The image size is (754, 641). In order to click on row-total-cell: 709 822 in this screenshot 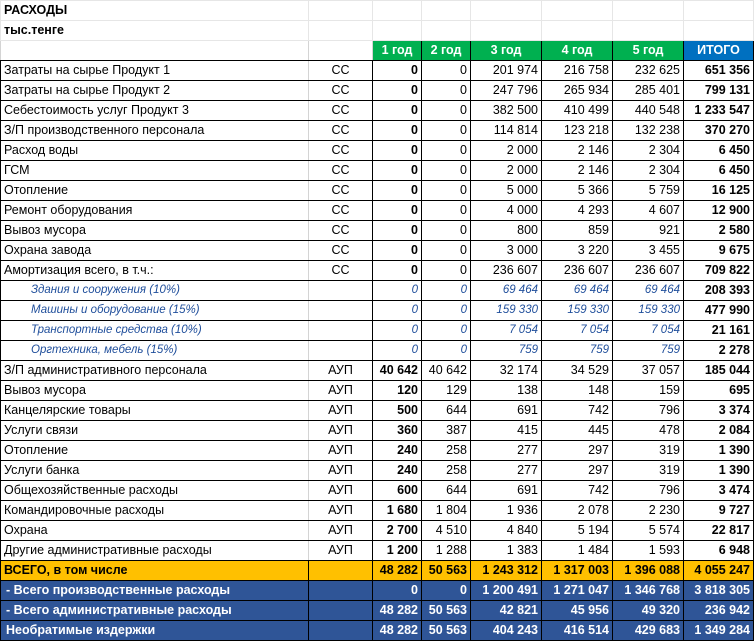, I will do `click(718, 270)`.